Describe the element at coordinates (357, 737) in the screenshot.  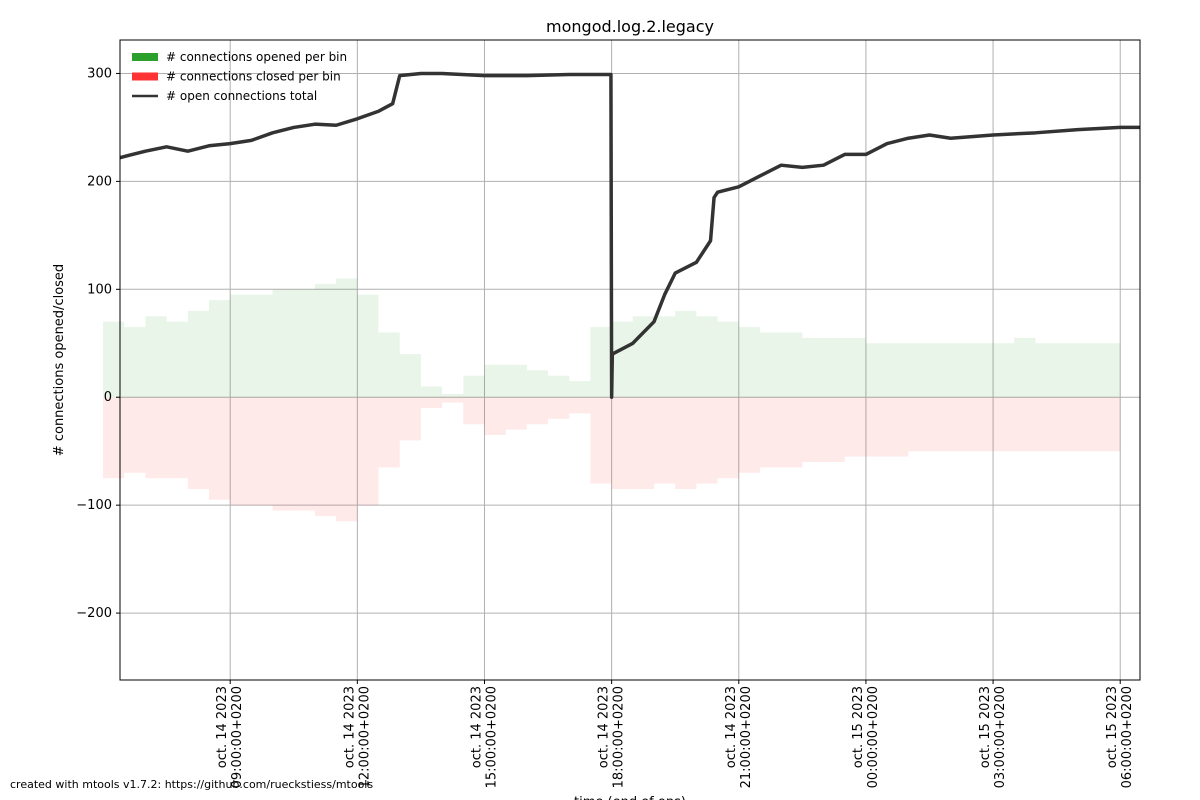
I see `x-tick-label: oct. 14 202312:00:00+0200` at that location.